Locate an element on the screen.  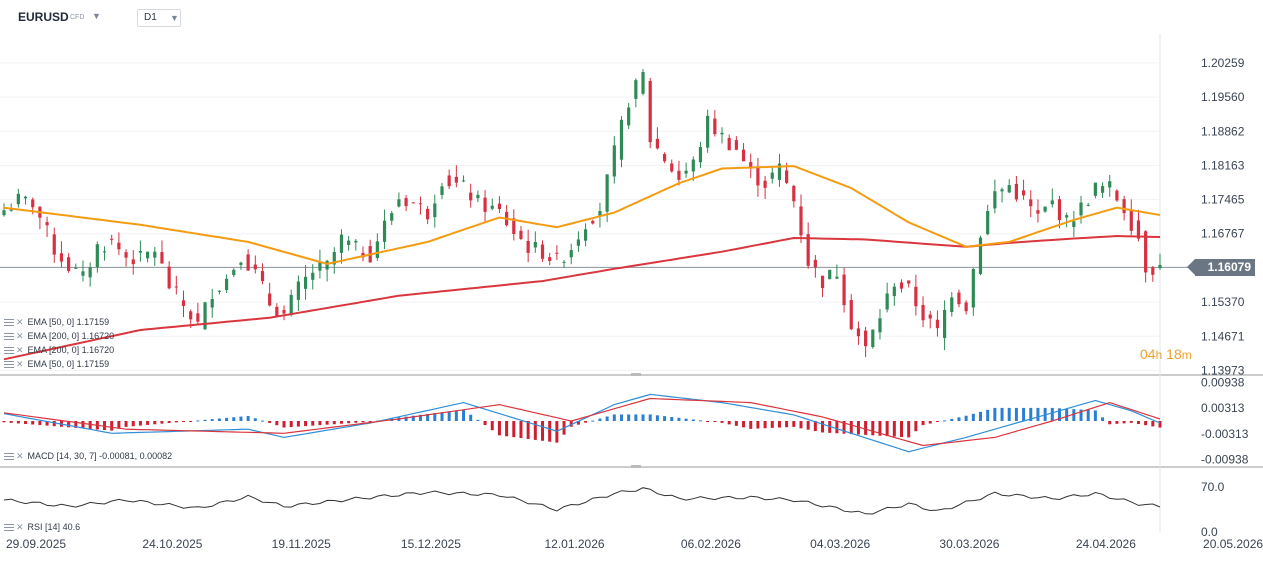
time-axis-label: 19.11.2025 is located at coordinates (301, 544).